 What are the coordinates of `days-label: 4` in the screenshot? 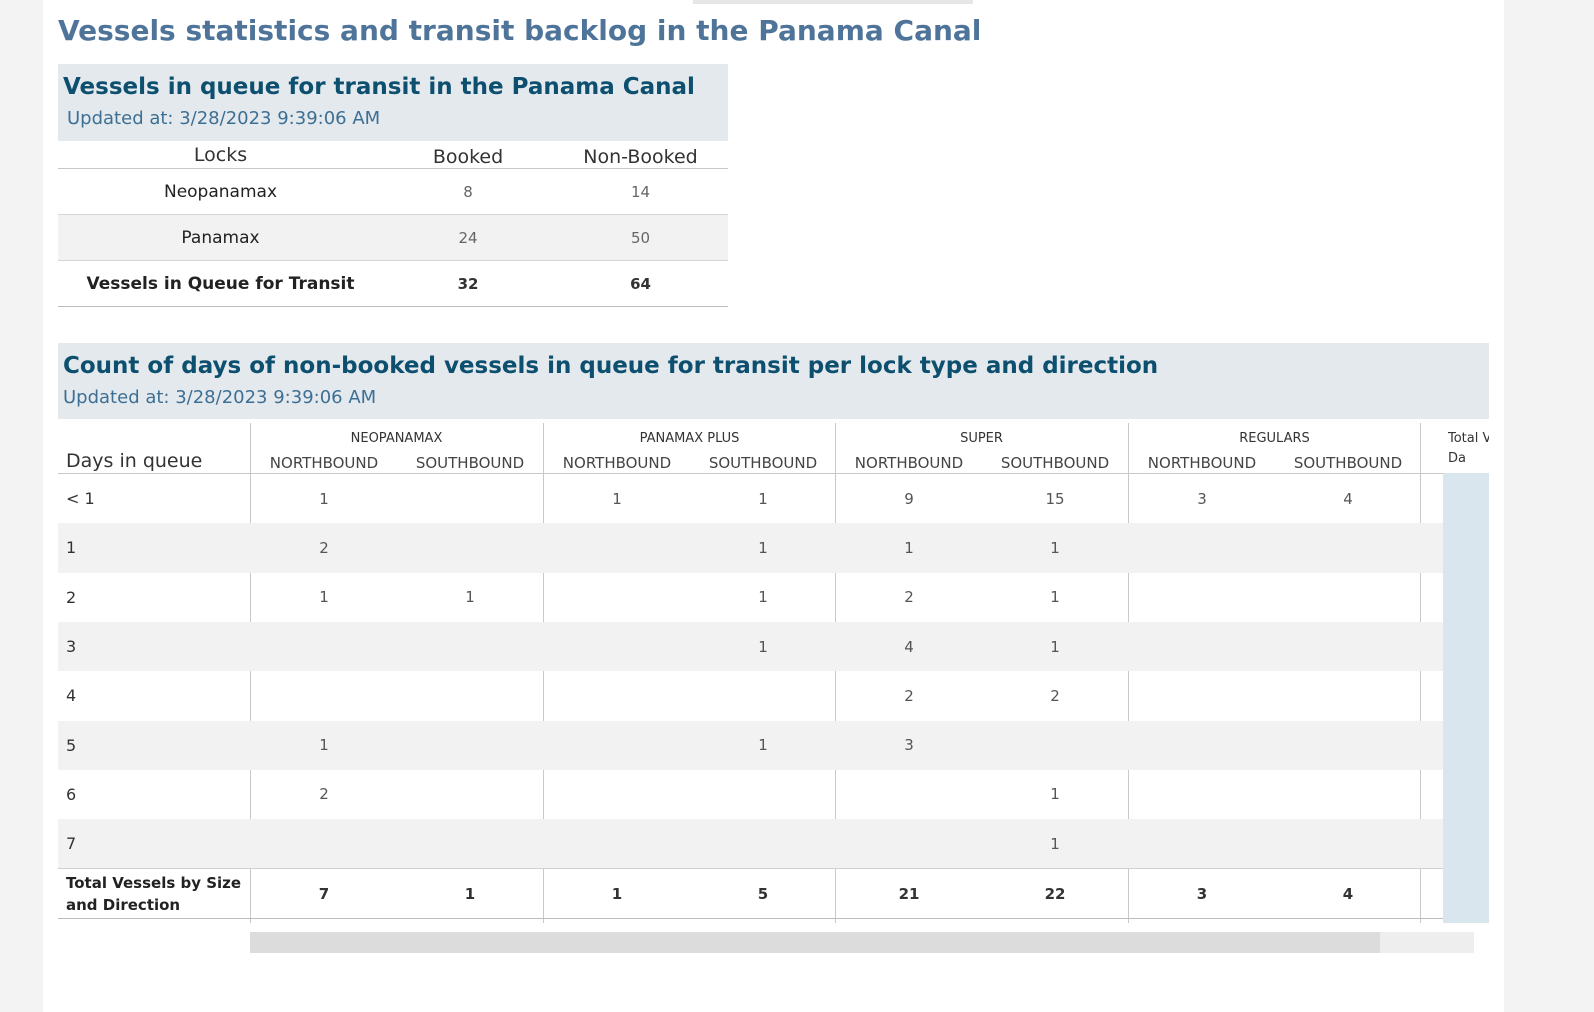 It's located at (71, 696).